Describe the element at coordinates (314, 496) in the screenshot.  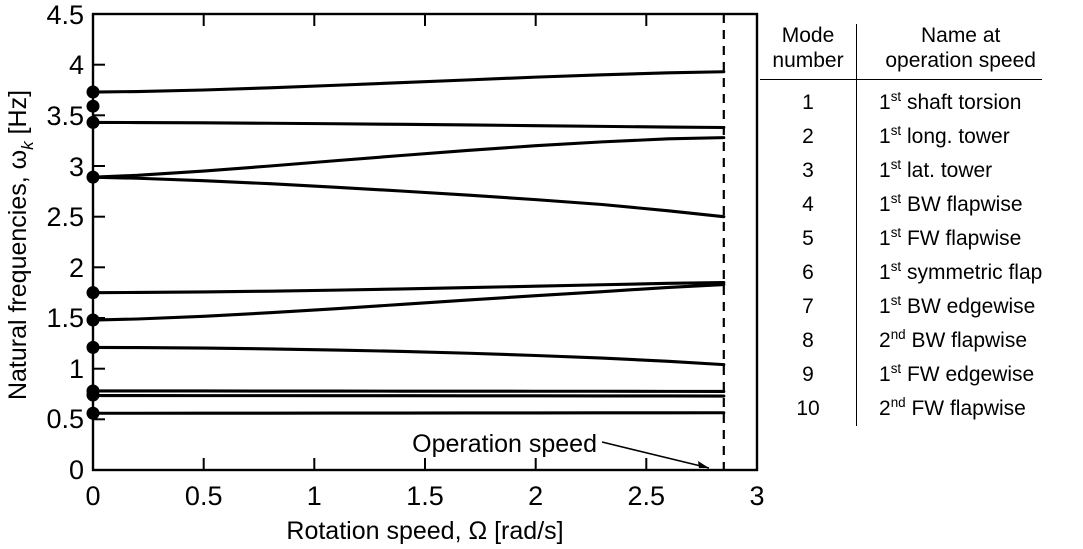
I see `x-tick-label-1: 1` at that location.